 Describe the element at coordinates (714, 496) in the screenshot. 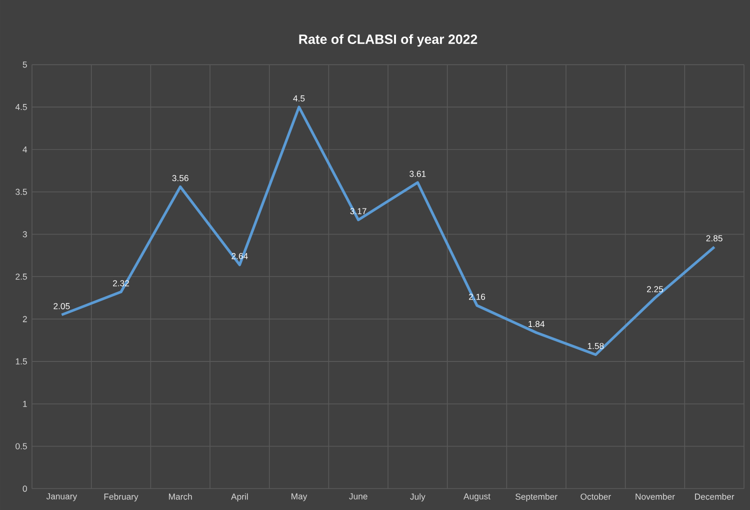

I see `x-tick-label: December` at that location.